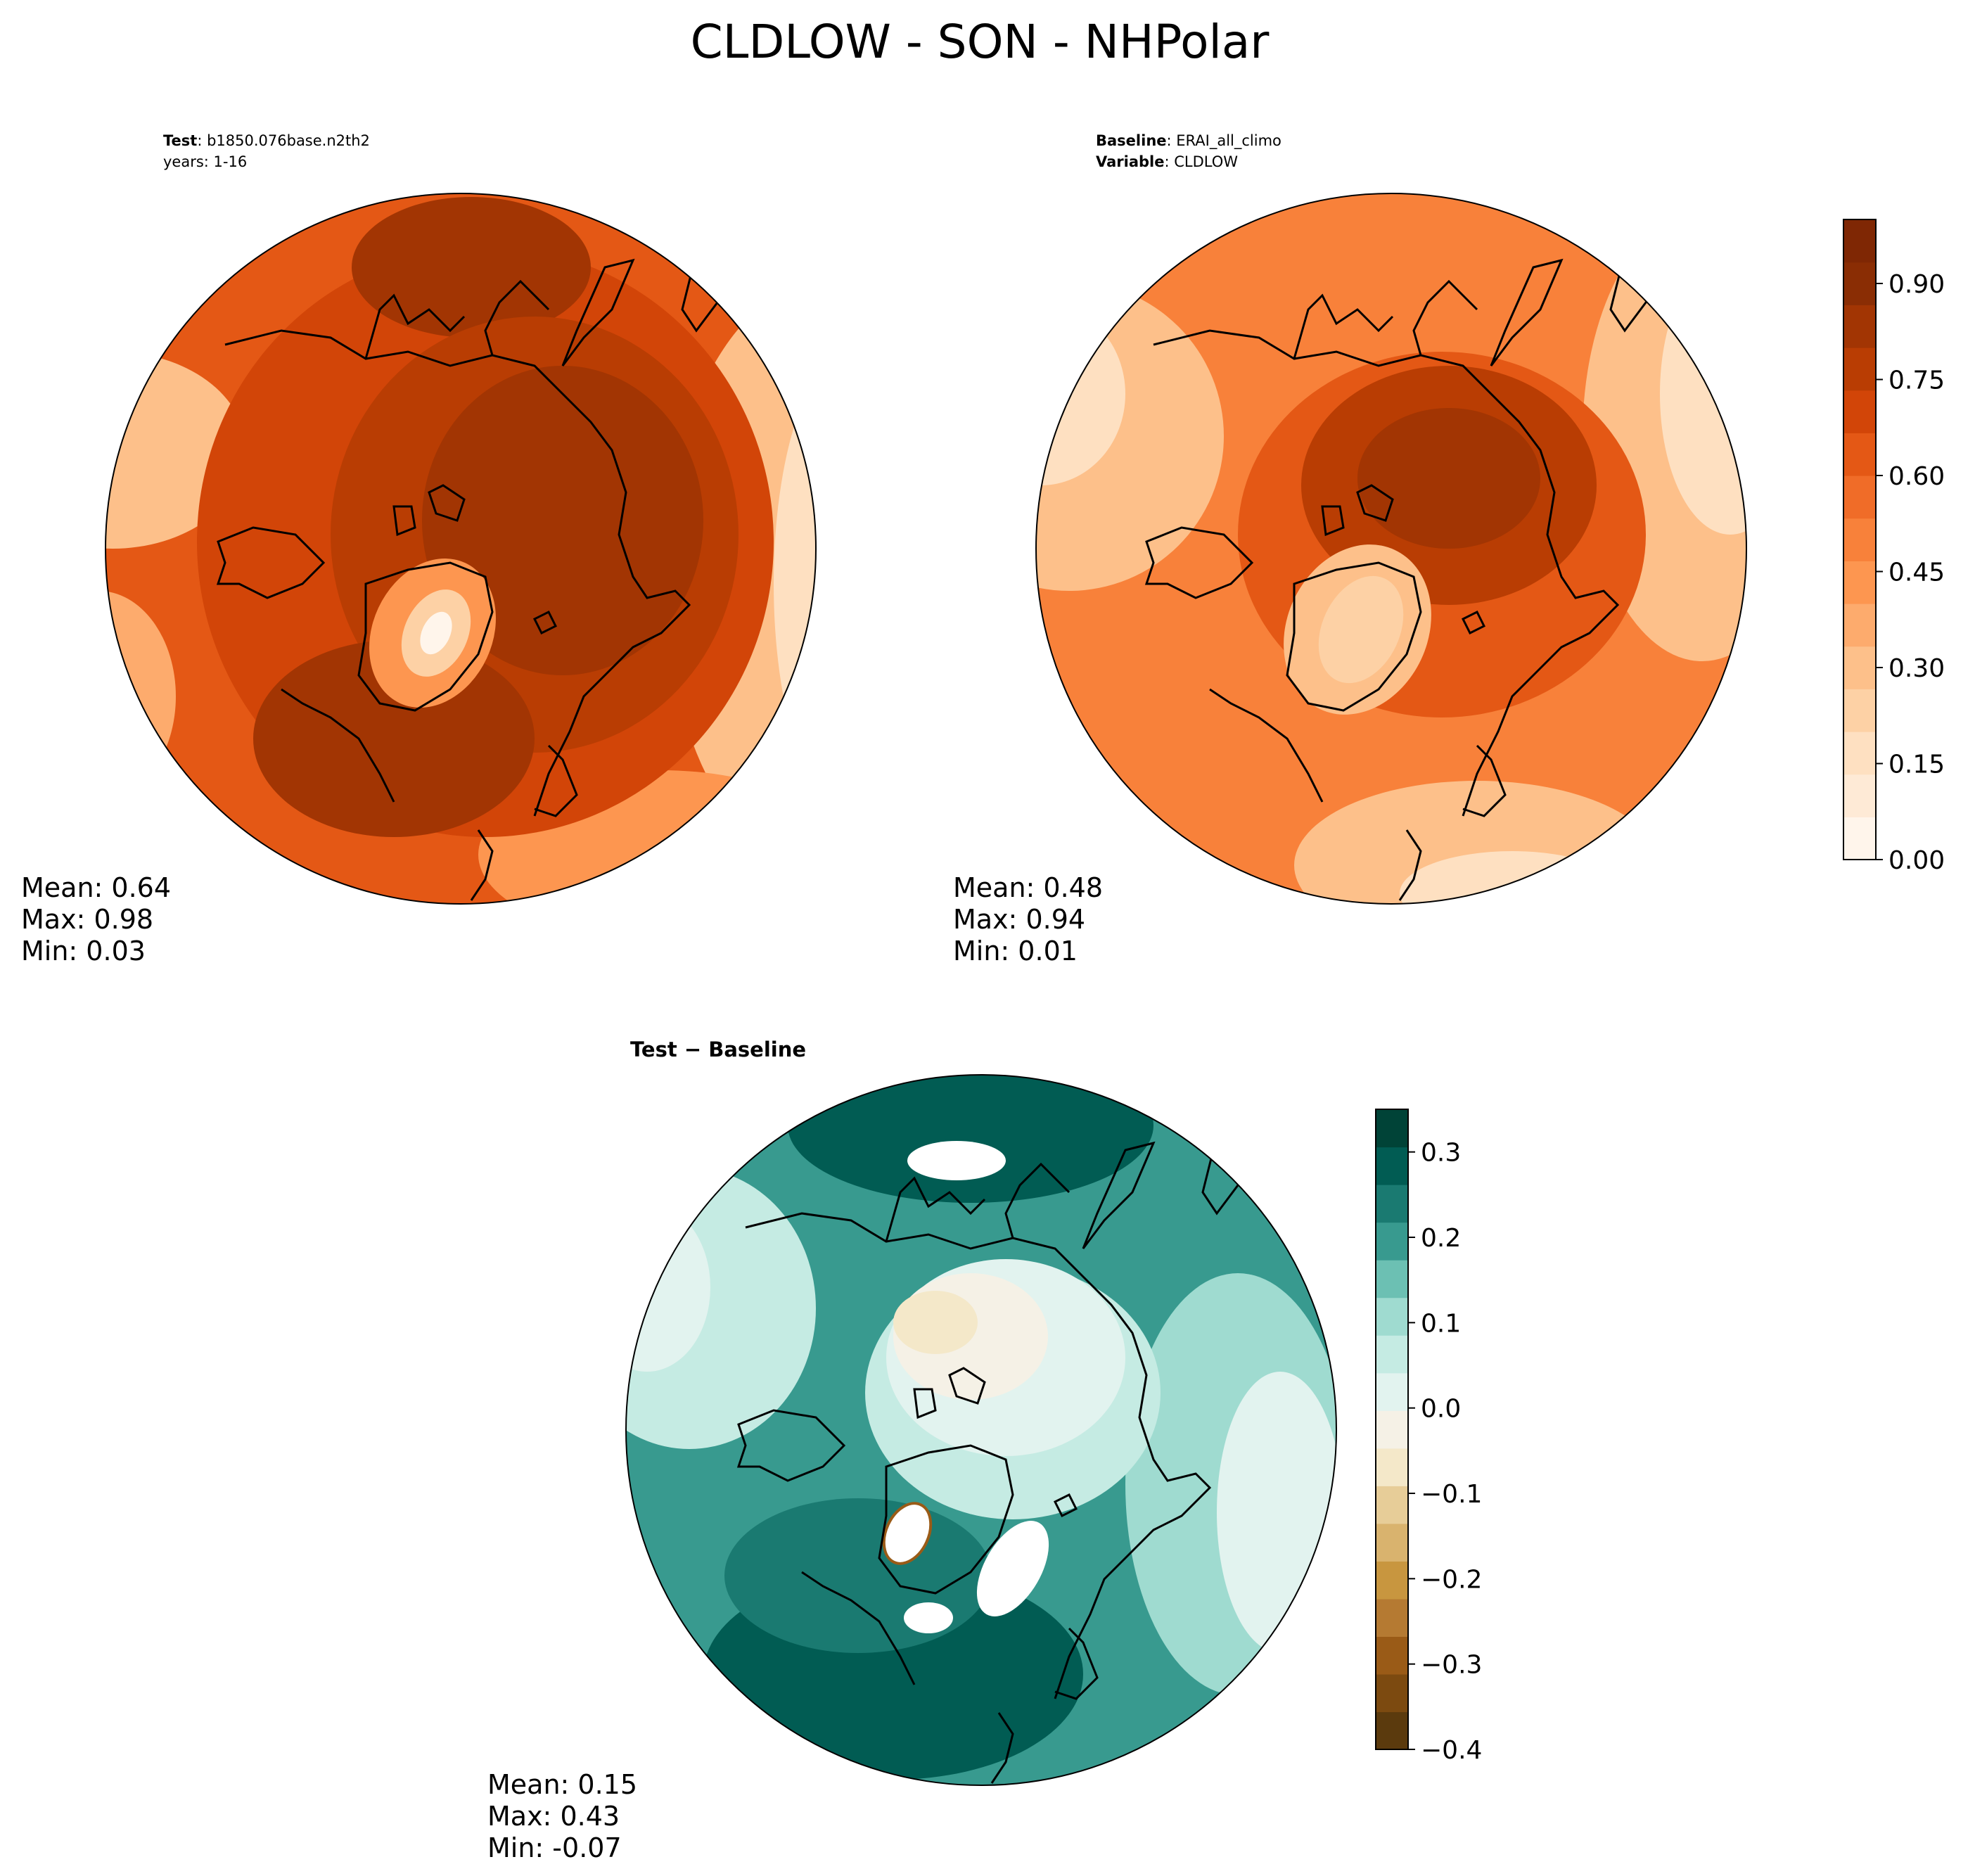 The width and height of the screenshot is (1975, 1876). What do you see at coordinates (1361, 629) in the screenshot?
I see `baseline-map-greenland2` at bounding box center [1361, 629].